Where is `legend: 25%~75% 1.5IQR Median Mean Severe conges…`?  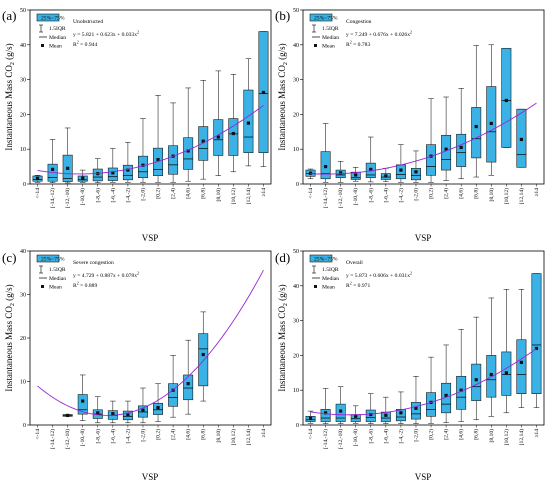
legend: 25%~75% 1.5IQR Median Mean Severe conges… is located at coordinates (87, 272).